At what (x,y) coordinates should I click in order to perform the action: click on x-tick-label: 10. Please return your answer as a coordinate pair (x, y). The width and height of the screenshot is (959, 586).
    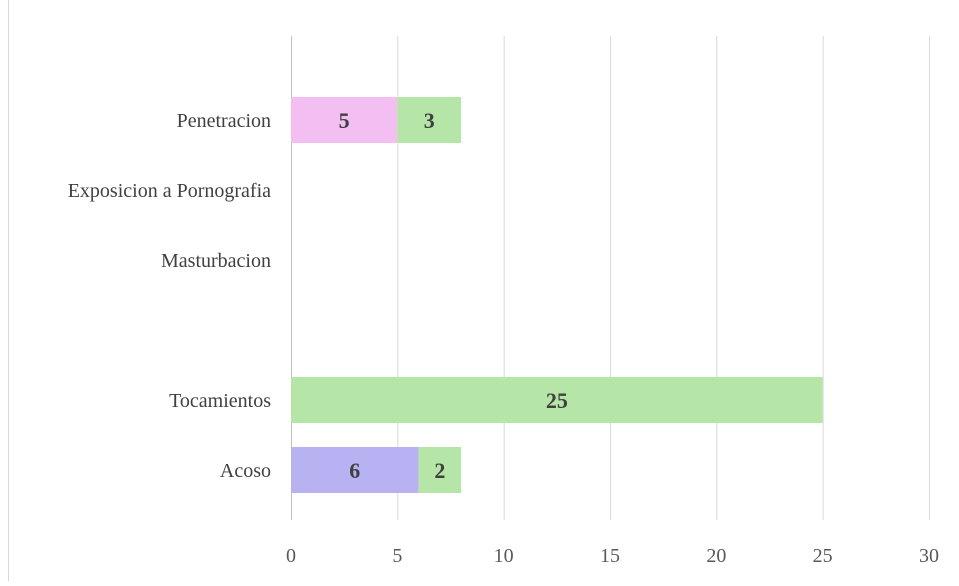
    Looking at the image, I should click on (504, 556).